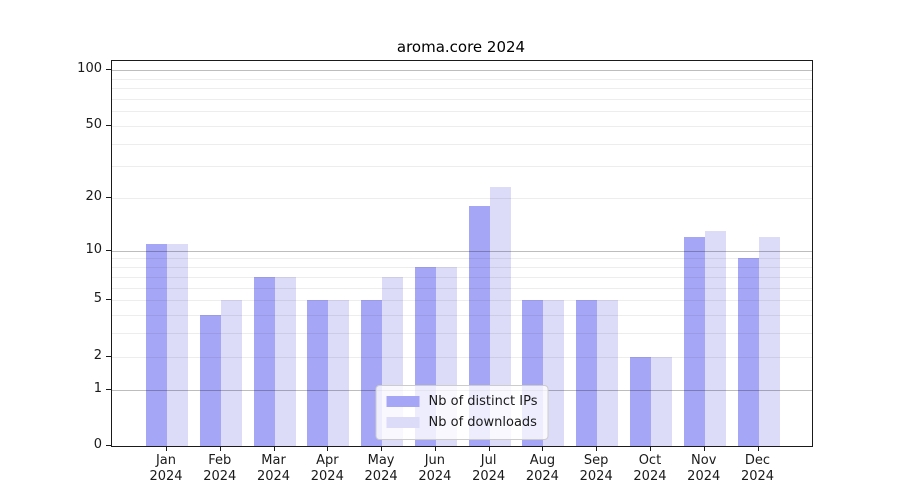  Describe the element at coordinates (704, 476) in the screenshot. I see `x-tick-year-nov: 2024` at that location.